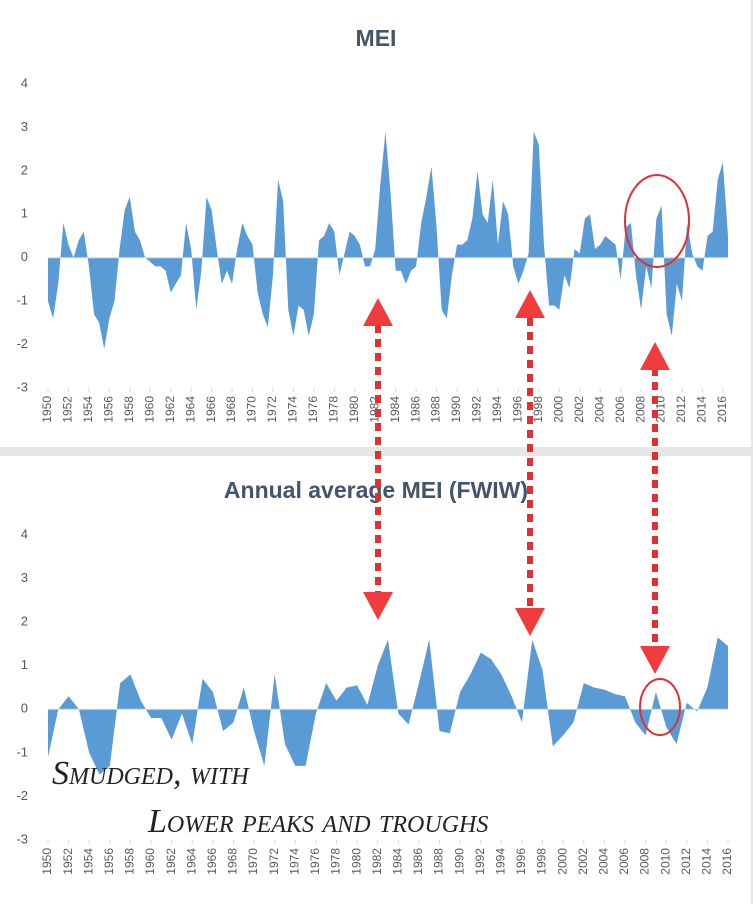 The width and height of the screenshot is (753, 904). Describe the element at coordinates (317, 821) in the screenshot. I see `annotation: Lower peaks and troughs` at that location.